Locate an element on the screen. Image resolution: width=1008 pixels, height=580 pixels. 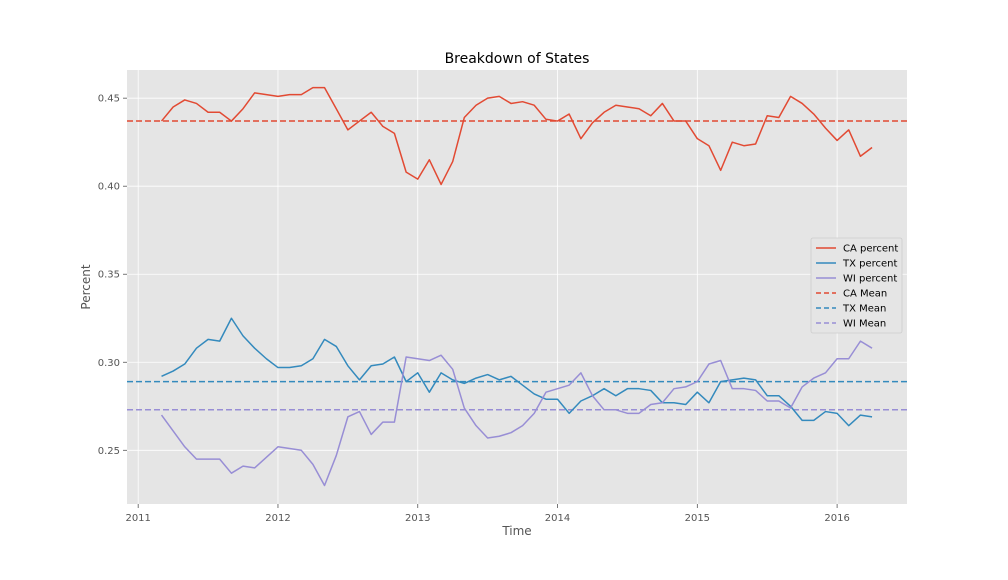
legend-item: WI Mean is located at coordinates (851, 324).